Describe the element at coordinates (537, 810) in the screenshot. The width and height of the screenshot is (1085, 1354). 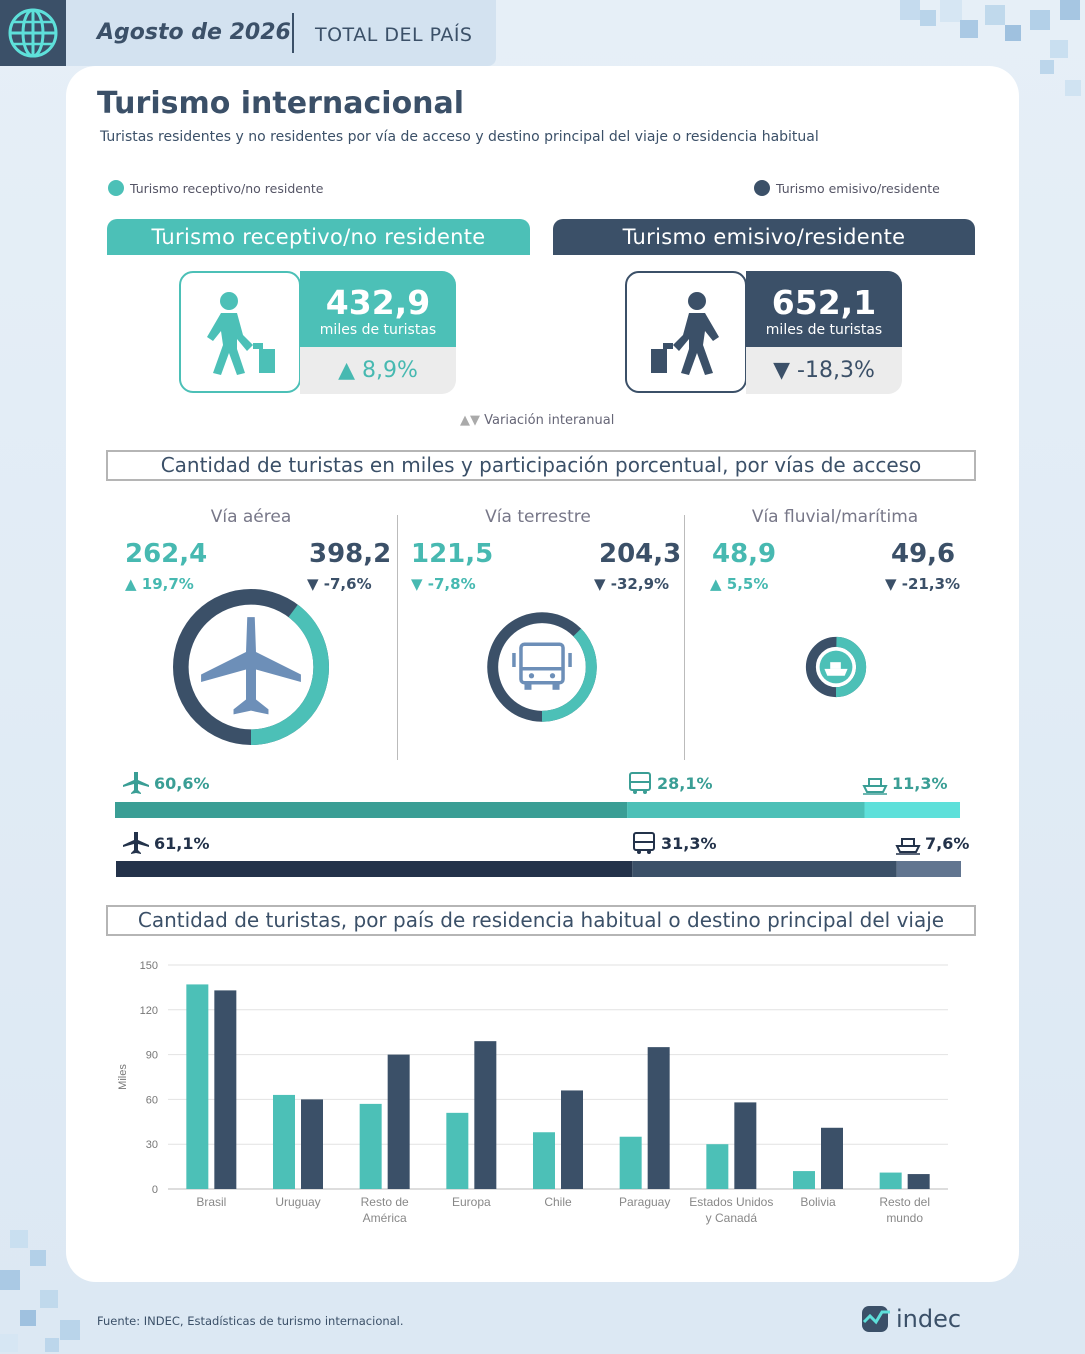
I see `share-bar-receptivo` at that location.